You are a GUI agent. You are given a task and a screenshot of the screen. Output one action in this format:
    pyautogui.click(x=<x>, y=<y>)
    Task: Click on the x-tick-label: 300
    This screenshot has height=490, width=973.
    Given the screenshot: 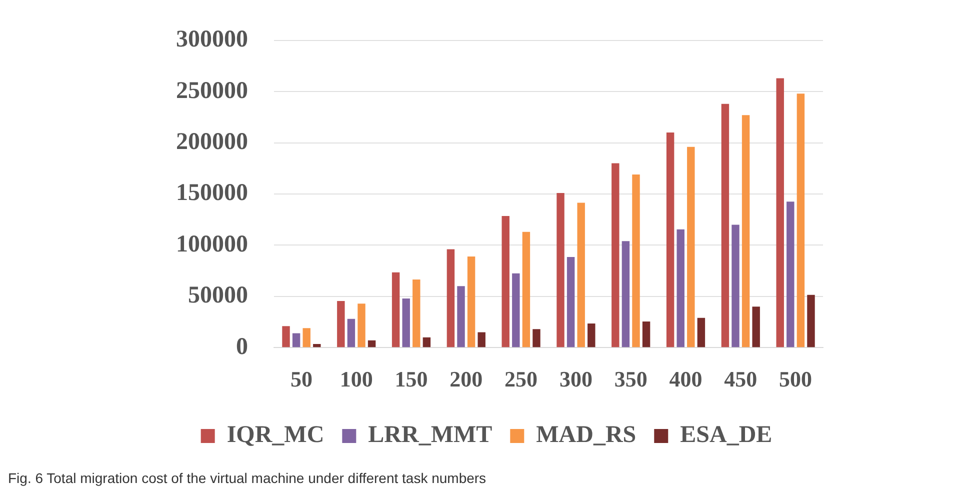 What is the action you would take?
    pyautogui.click(x=575, y=379)
    